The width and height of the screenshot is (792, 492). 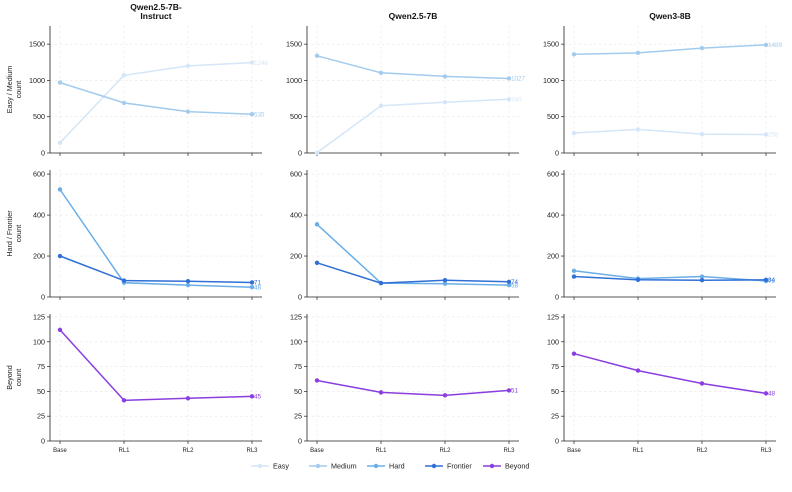 I want to click on legend-item-beyond: Beyond, so click(x=506, y=466).